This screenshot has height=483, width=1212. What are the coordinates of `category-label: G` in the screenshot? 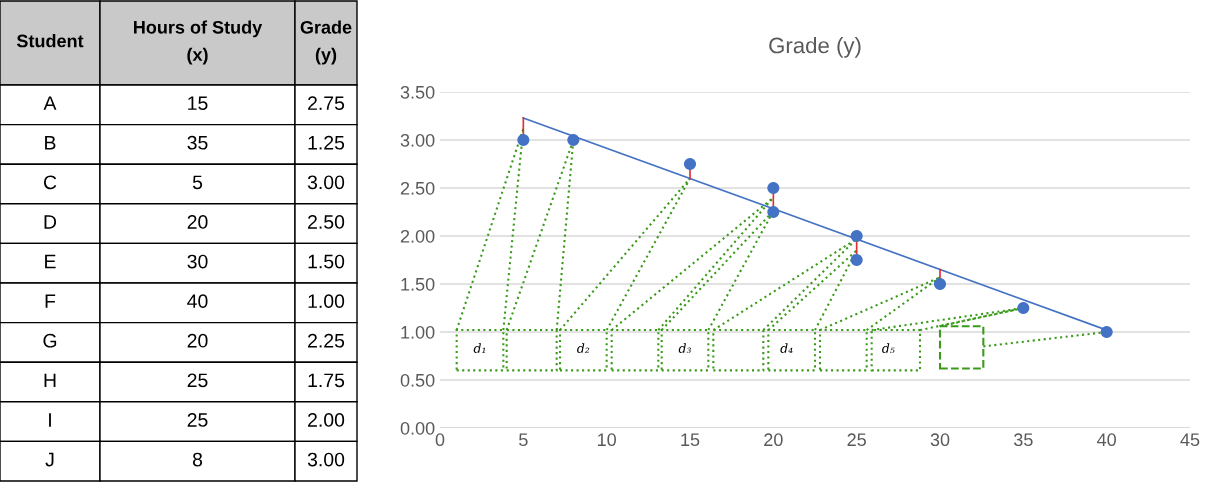 It's located at (50, 340).